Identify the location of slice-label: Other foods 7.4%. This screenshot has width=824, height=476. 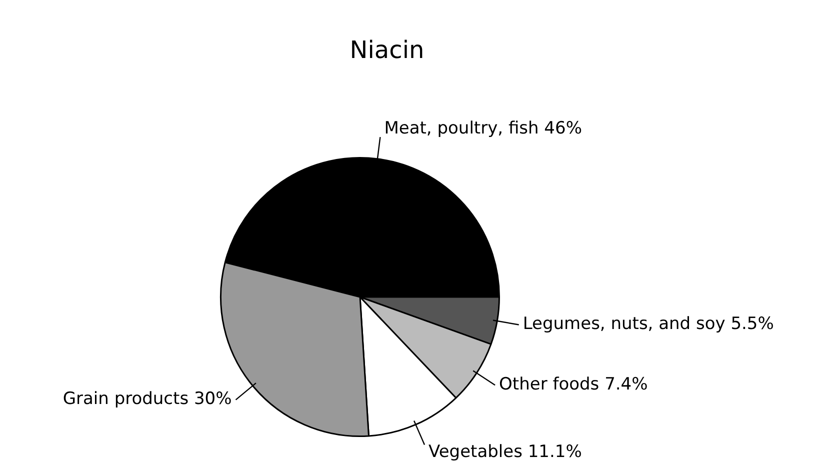
(573, 384).